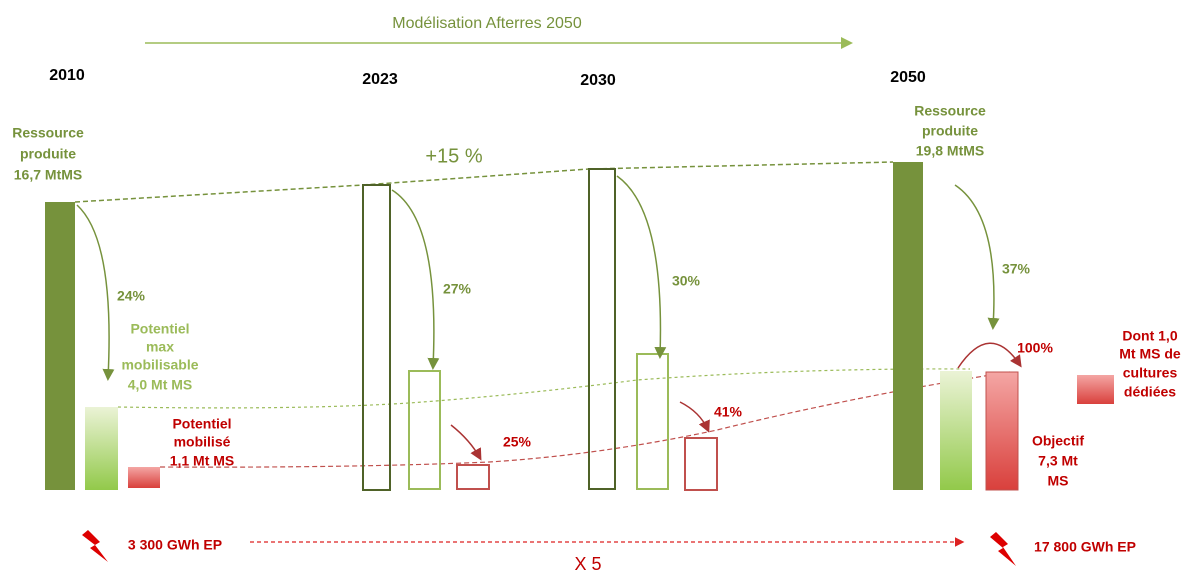 This screenshot has width=1190, height=574. I want to click on header-title: Modélisation Afterres 2050, so click(487, 23).